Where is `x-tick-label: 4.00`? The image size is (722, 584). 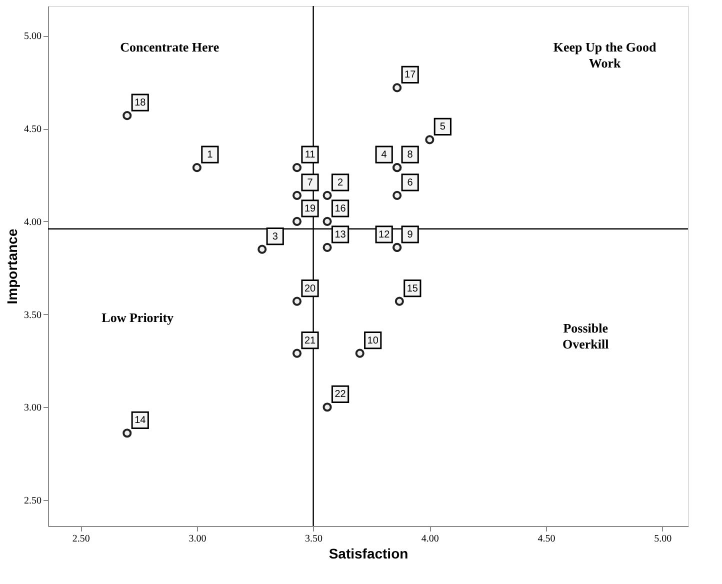 x-tick-label: 4.00 is located at coordinates (430, 539).